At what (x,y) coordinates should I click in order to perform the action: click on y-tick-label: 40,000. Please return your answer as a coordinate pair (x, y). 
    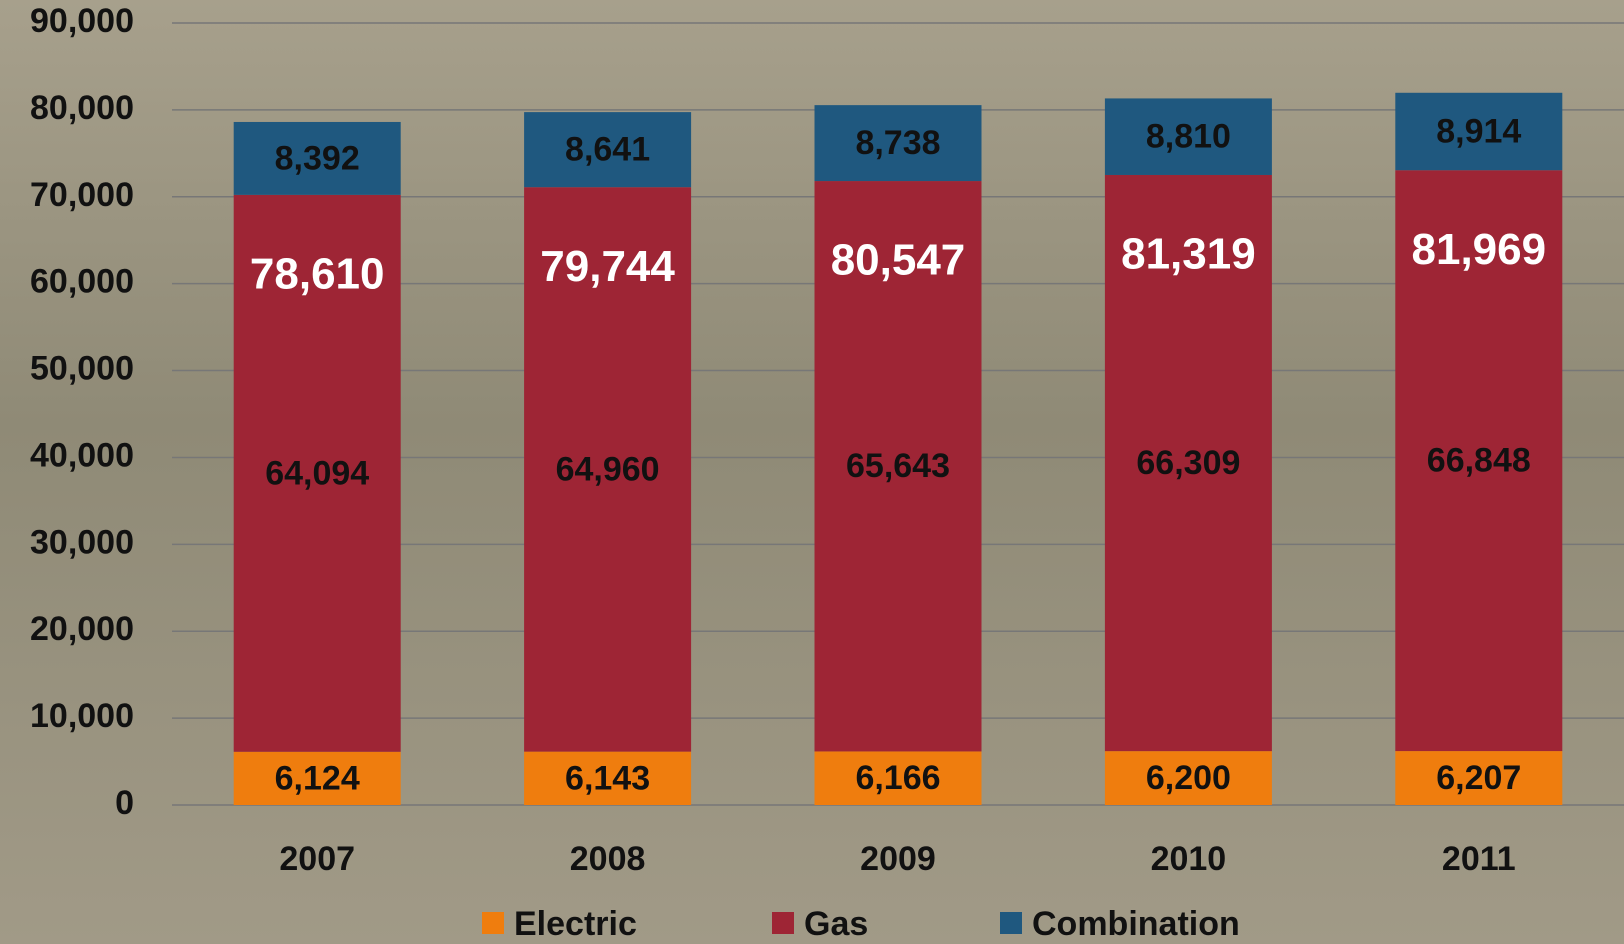
    Looking at the image, I should click on (82, 455).